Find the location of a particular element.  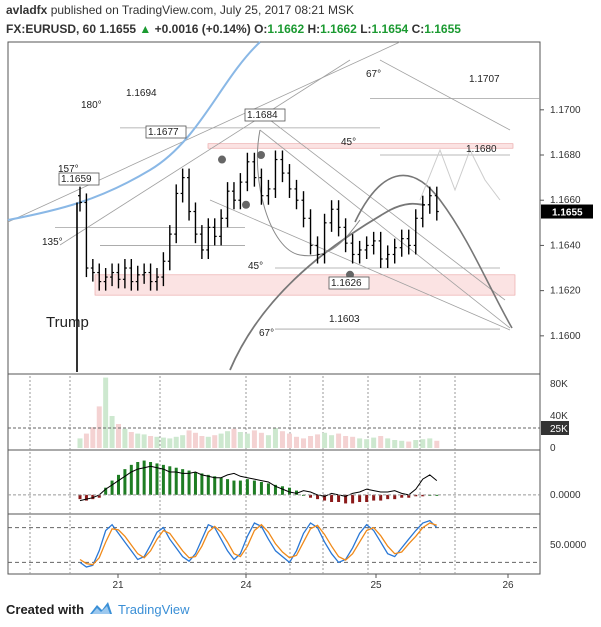

current-price-tag is located at coordinates (567, 211).